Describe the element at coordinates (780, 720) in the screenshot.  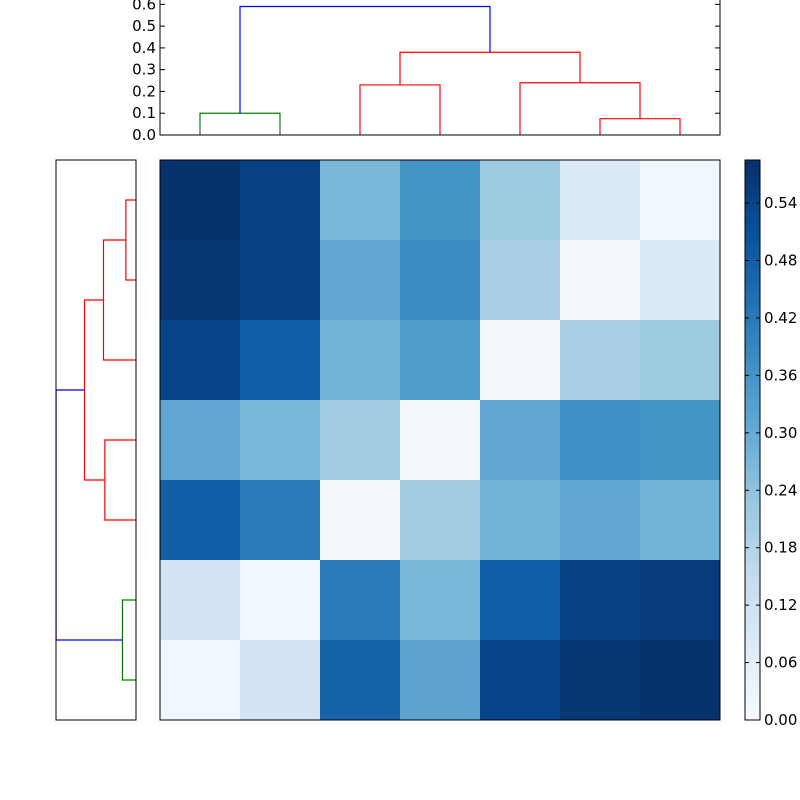
I see `colorbar-tick-label: 0.00` at that location.